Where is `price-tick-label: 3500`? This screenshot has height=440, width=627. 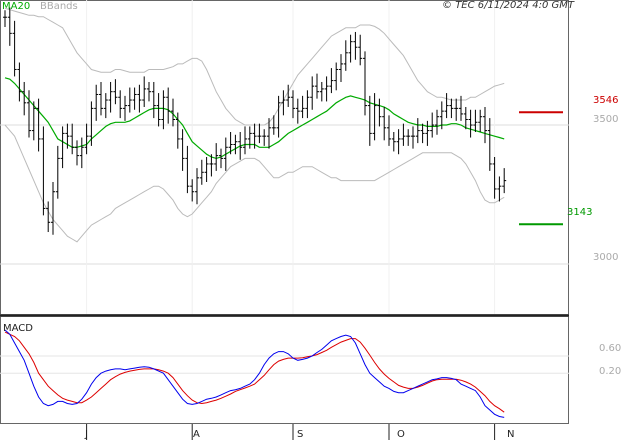 price-tick-label: 3500 is located at coordinates (605, 119).